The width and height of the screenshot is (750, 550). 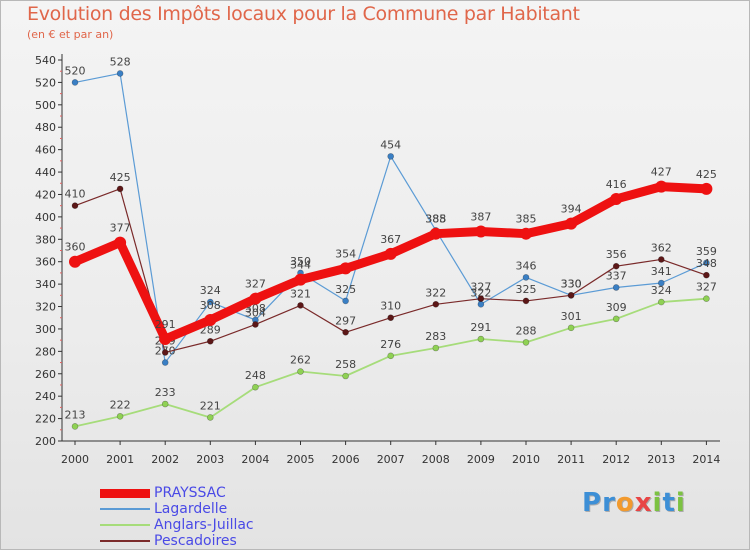 I want to click on data-label-lagardelle: 454, so click(x=390, y=144).